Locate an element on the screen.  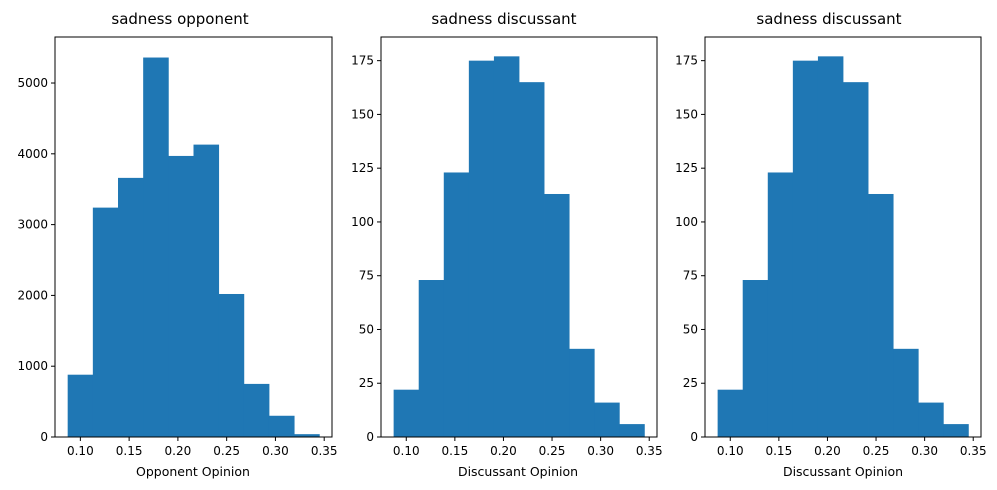
y-tick-label: 3000 is located at coordinates (32, 225).